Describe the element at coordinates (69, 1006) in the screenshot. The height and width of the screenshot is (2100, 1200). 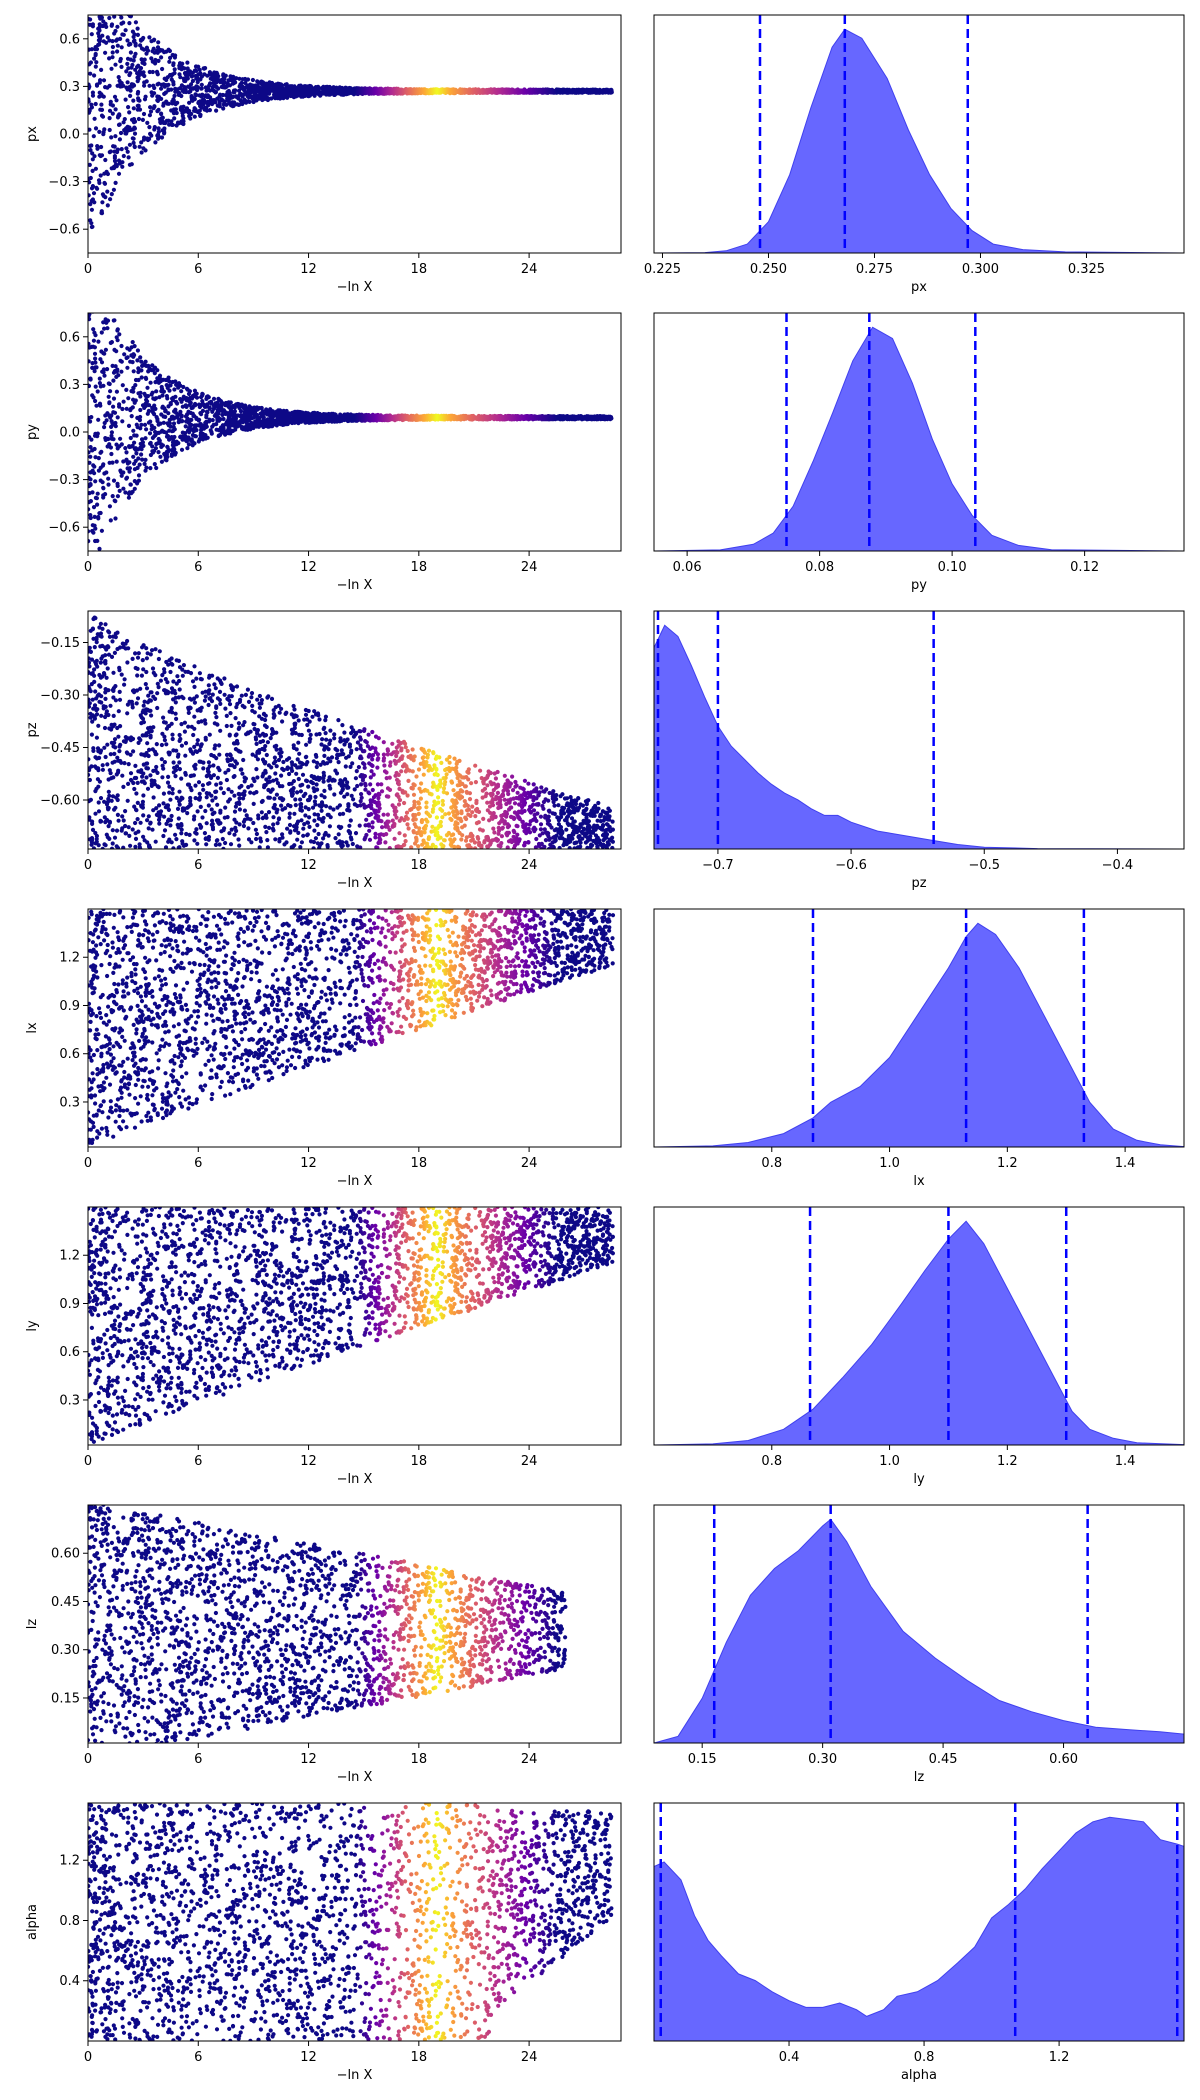
I see `y-tick-label: 0.9` at that location.